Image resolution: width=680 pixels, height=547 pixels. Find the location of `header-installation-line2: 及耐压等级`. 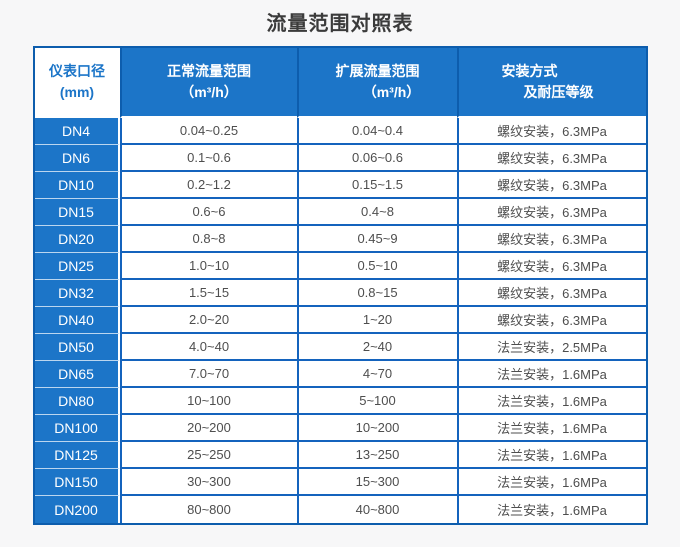

header-installation-line2: 及耐压等级 is located at coordinates (558, 92).